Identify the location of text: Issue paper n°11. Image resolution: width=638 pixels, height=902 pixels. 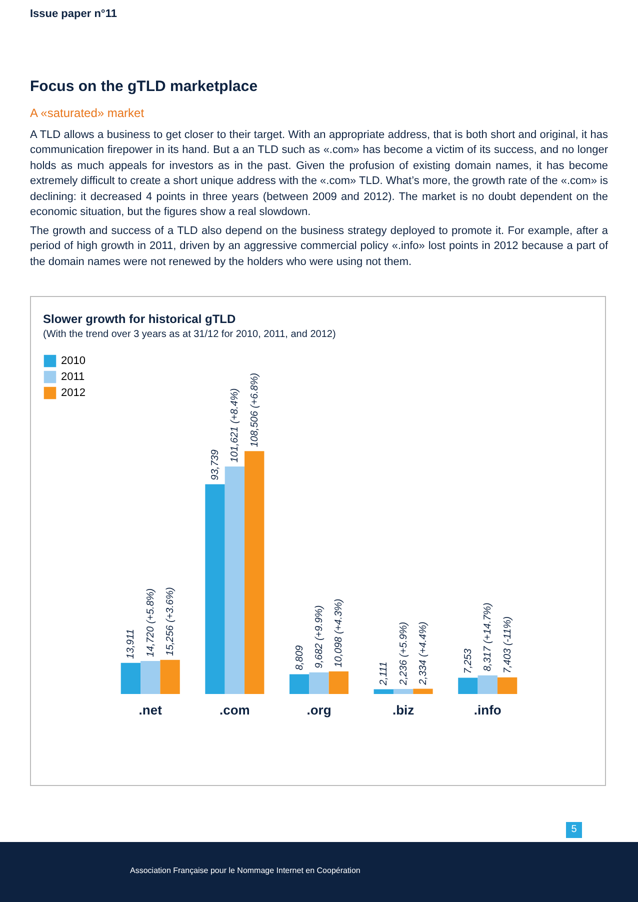
(74, 14).